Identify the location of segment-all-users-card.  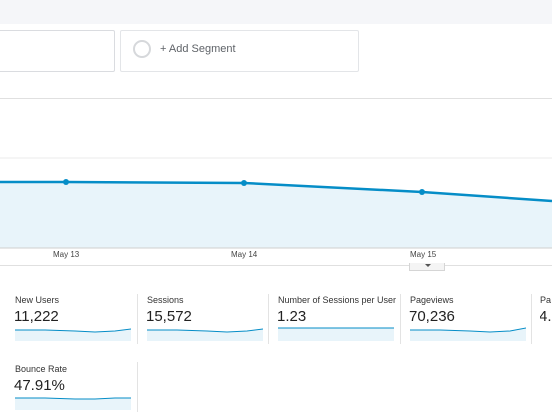
(57, 51).